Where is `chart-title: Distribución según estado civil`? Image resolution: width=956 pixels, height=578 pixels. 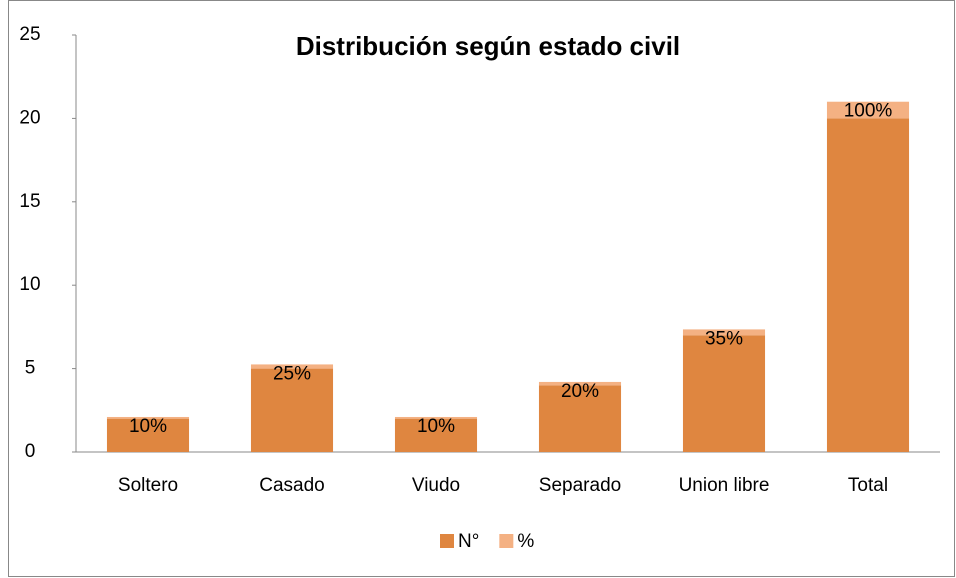
chart-title: Distribución según estado civil is located at coordinates (488, 46).